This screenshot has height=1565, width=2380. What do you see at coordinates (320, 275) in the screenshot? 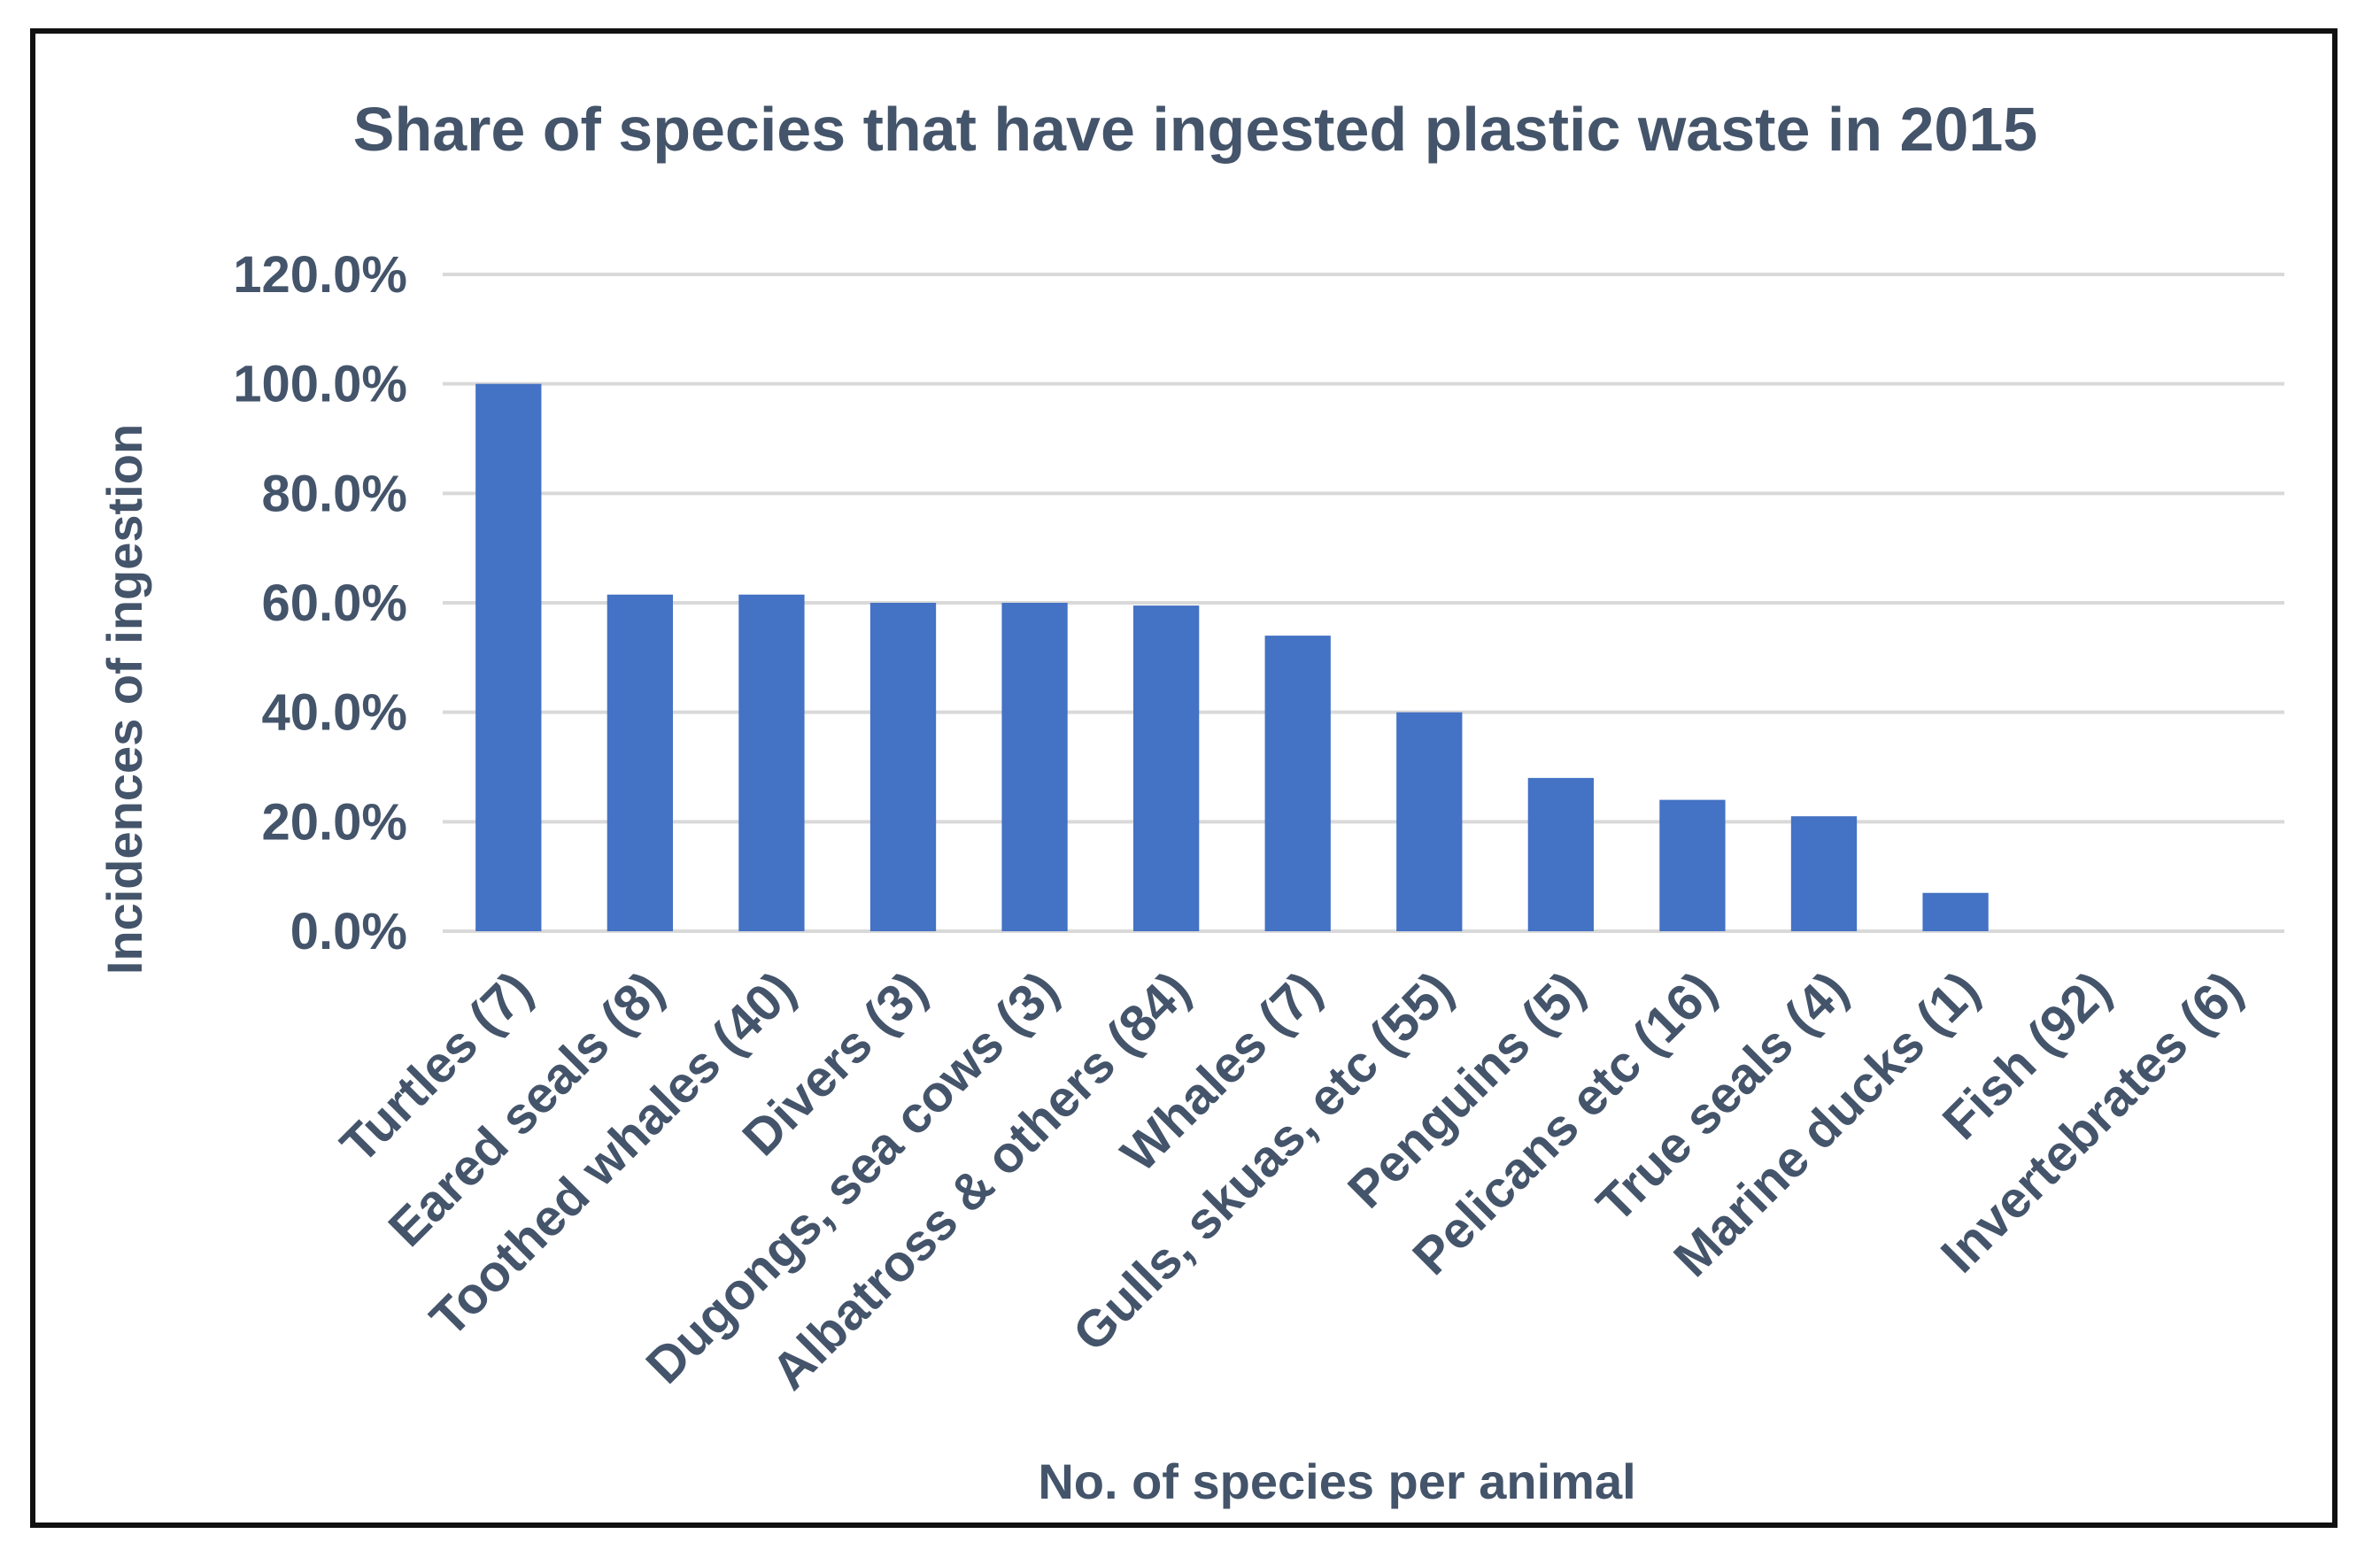
I see `y-tick-label: 120.0%` at bounding box center [320, 275].